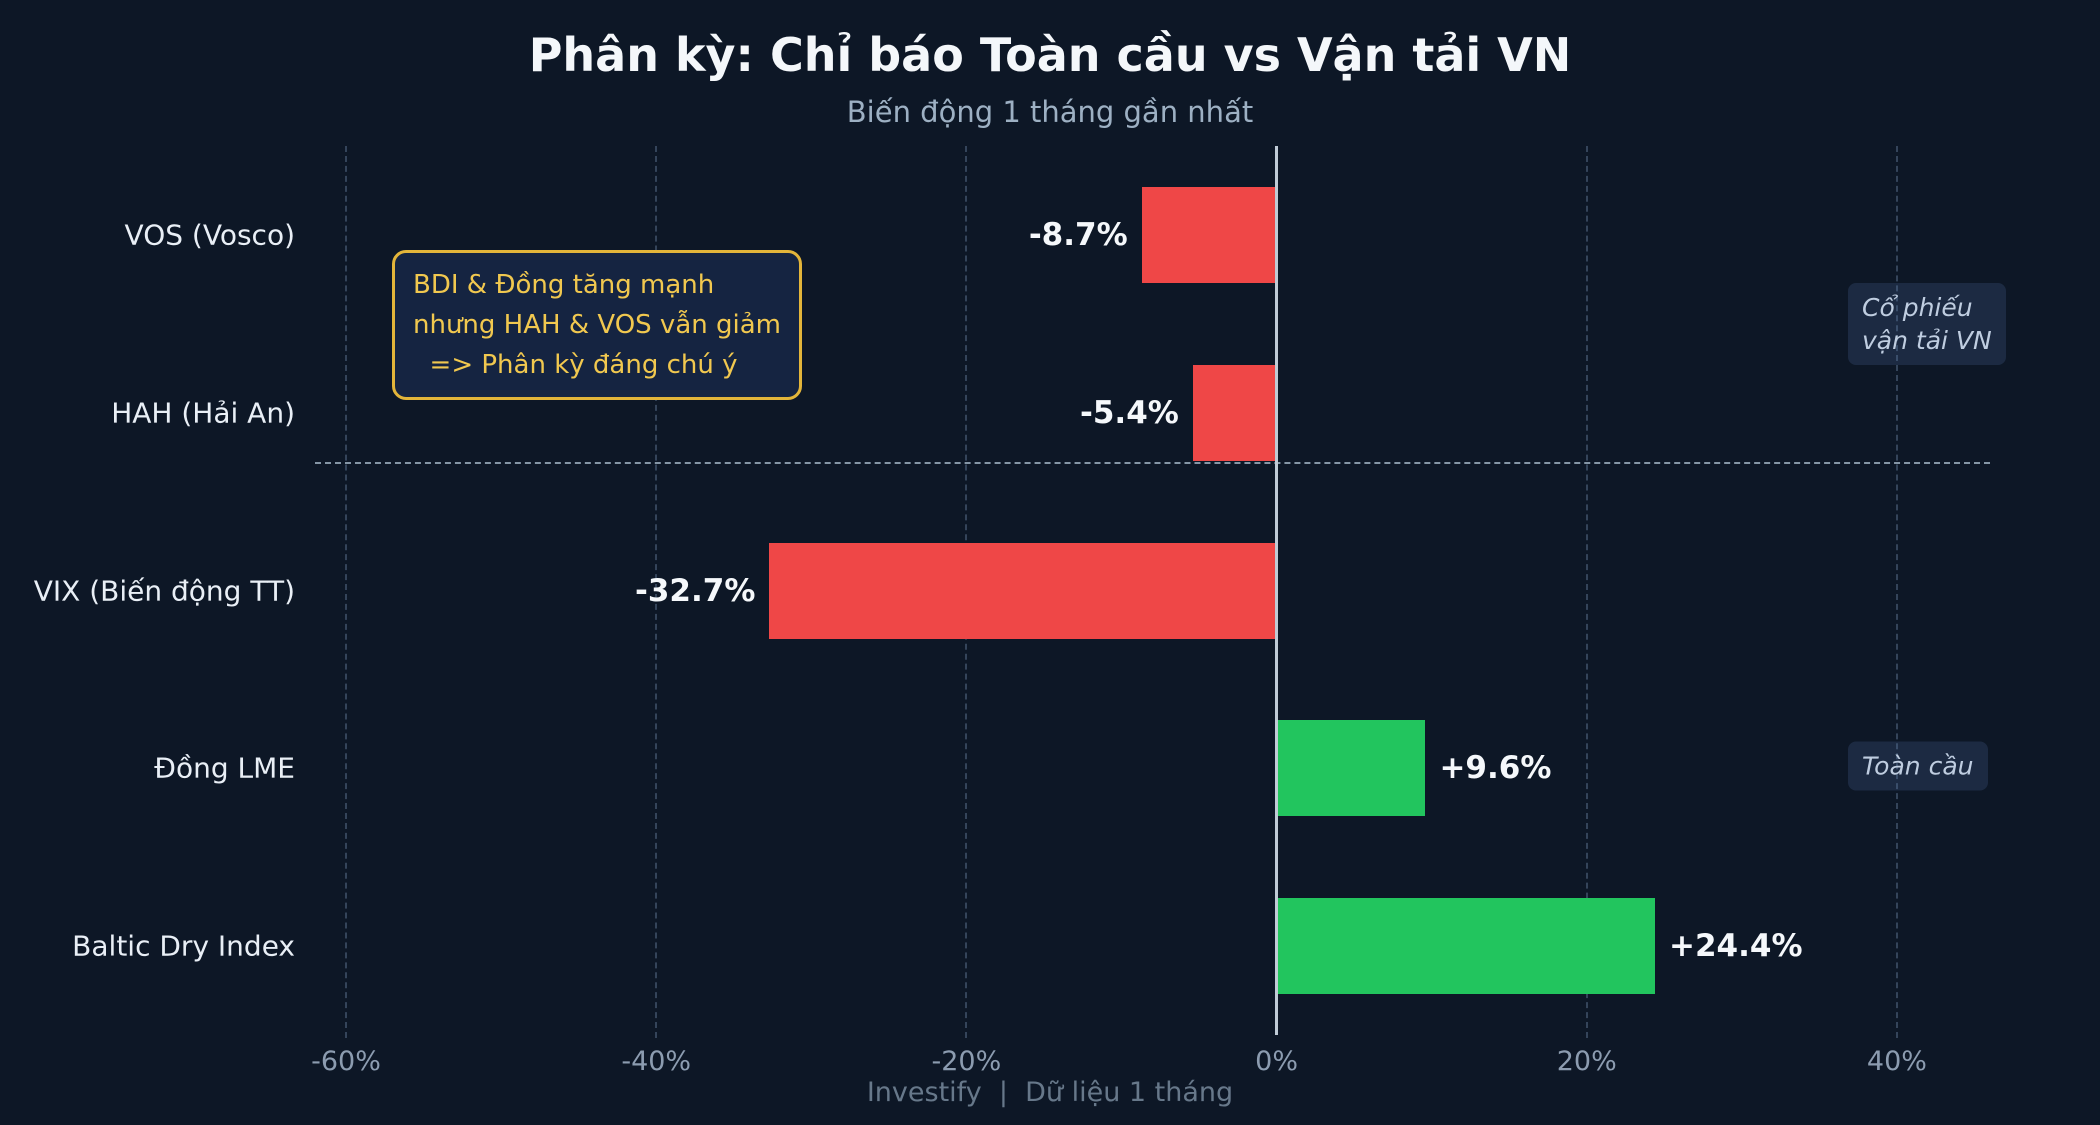 This screenshot has width=2100, height=1125. I want to click on bar-value-label: +9.6%, so click(1495, 768).